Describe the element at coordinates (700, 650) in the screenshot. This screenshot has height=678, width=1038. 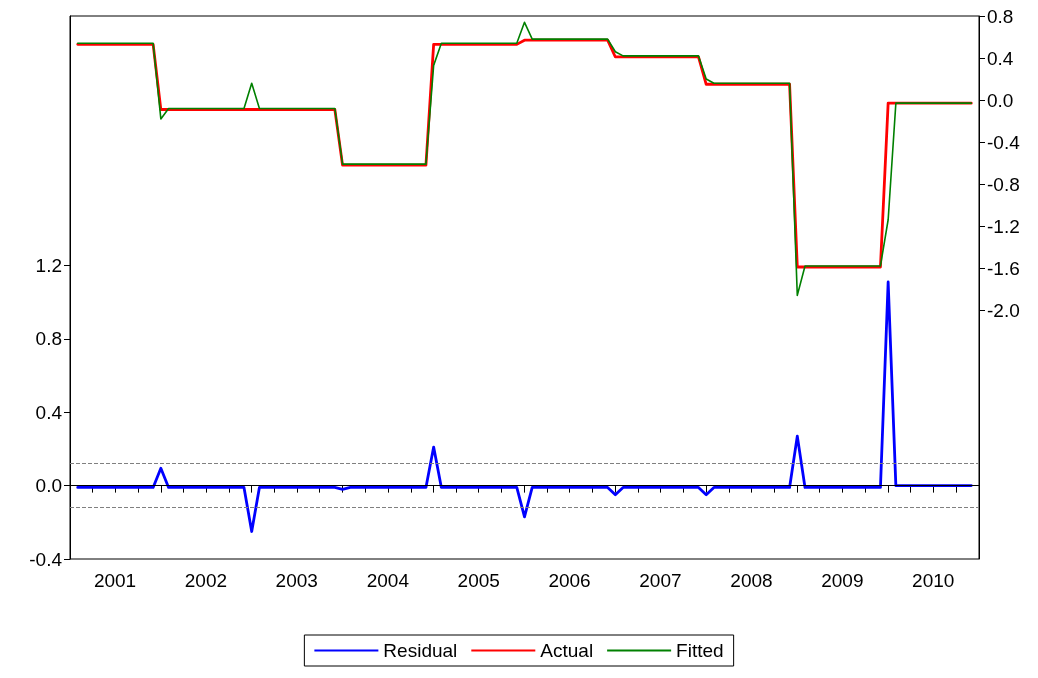
I see `legend-label: Fitted` at that location.